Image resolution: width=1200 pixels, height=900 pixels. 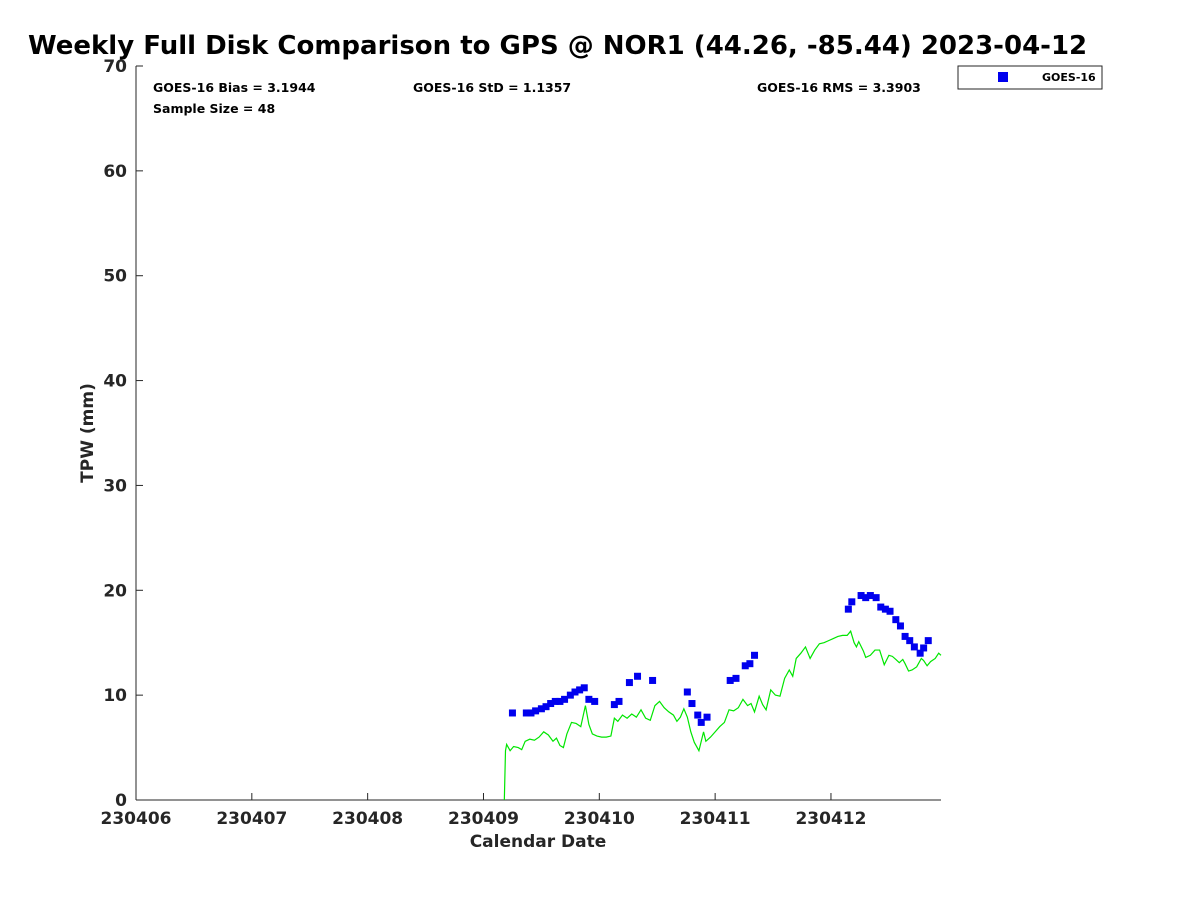 What do you see at coordinates (722, 715) in the screenshot?
I see `gps-line` at bounding box center [722, 715].